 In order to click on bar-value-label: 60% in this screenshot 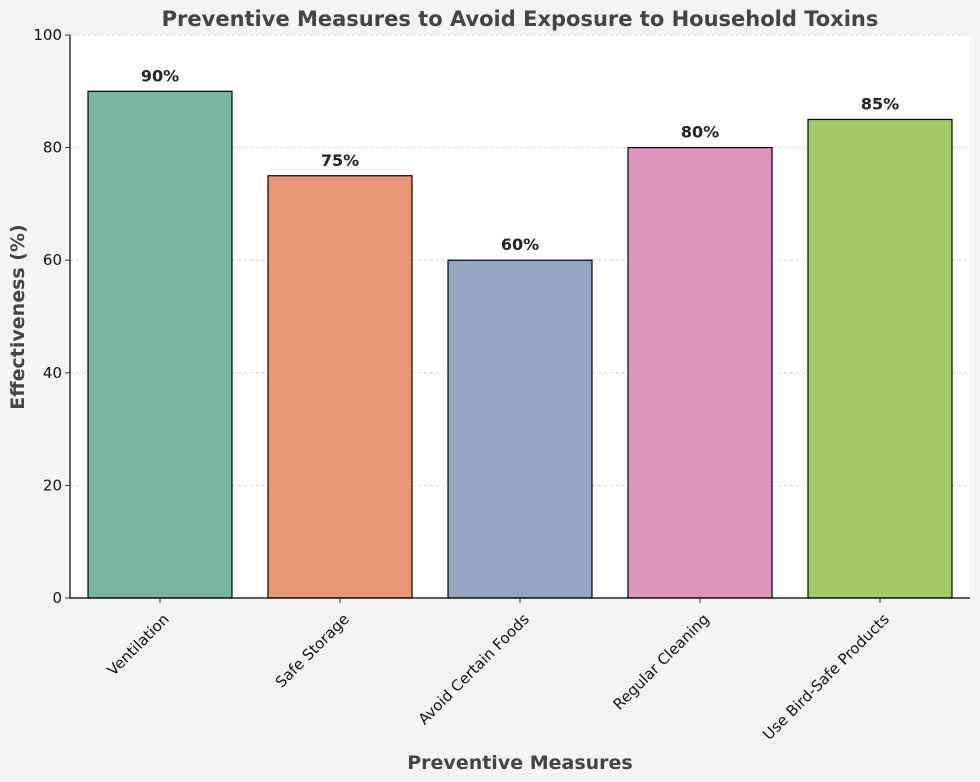, I will do `click(520, 244)`.